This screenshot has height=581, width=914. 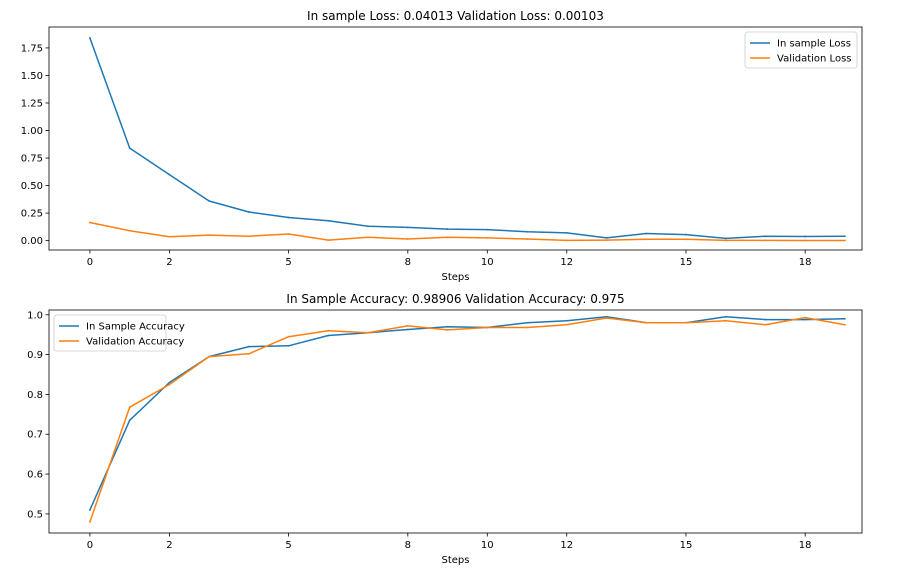 I want to click on y-tick-label: 0.8, so click(x=35, y=395).